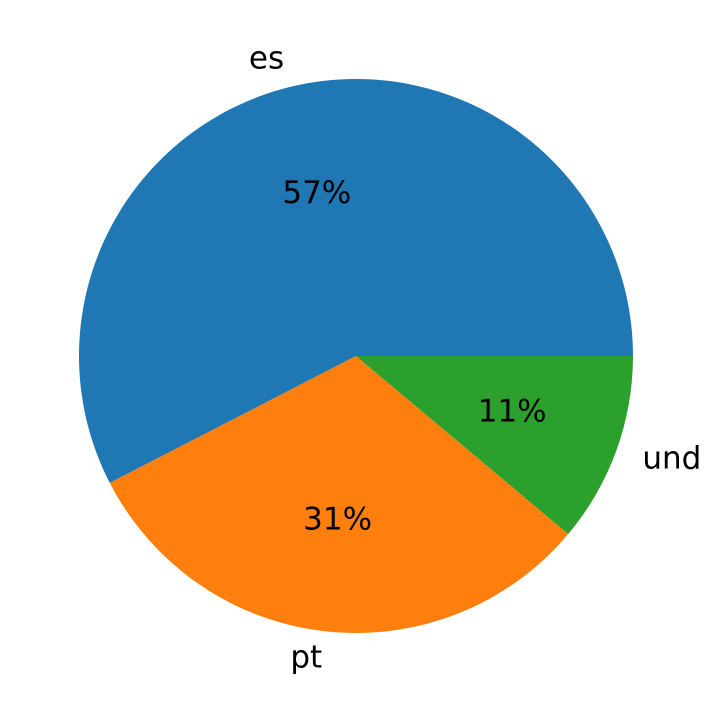 This screenshot has width=717, height=713. I want to click on pie-wedge, so click(494, 445).